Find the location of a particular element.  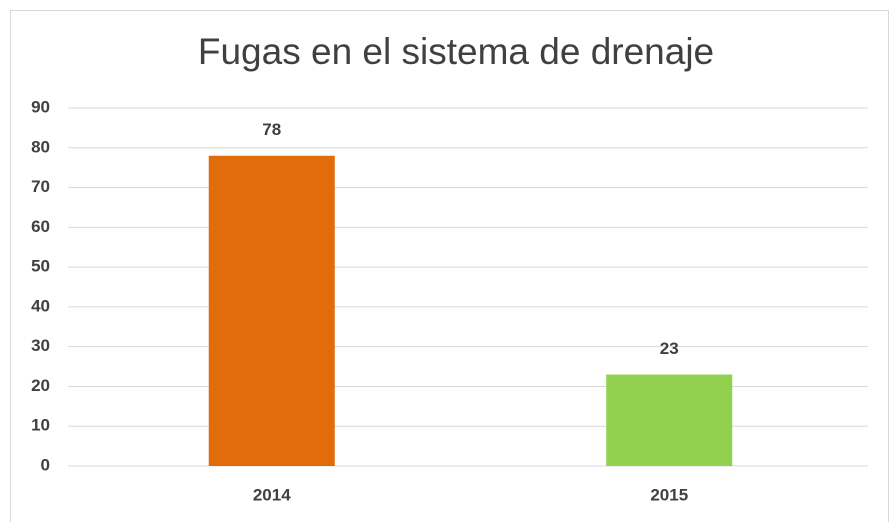

y-tick-label: 80 is located at coordinates (40, 146).